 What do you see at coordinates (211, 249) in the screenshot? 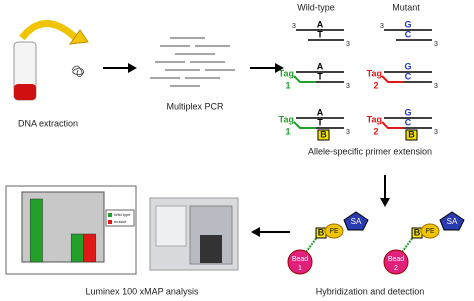
I see `machine-slot` at bounding box center [211, 249].